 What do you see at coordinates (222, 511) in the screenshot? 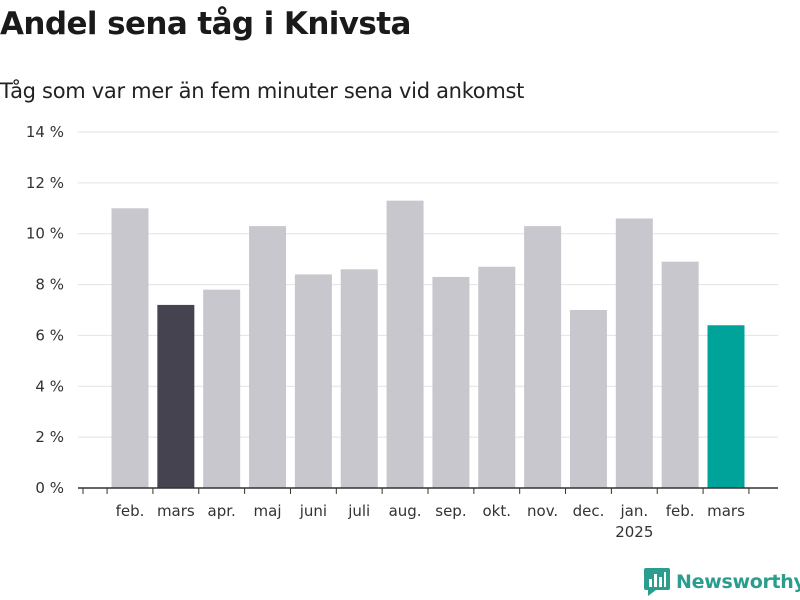
I see `x-tick-label: apr.` at bounding box center [222, 511].